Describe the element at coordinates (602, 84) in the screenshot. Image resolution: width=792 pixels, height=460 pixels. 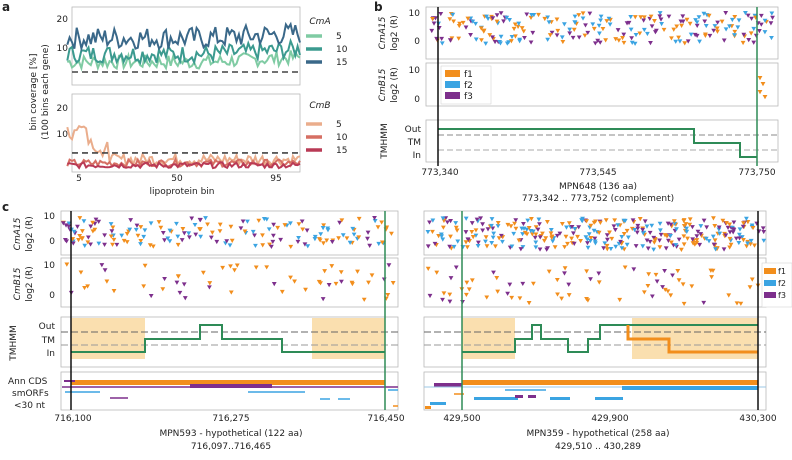
I see `b-cmb-track` at that location.